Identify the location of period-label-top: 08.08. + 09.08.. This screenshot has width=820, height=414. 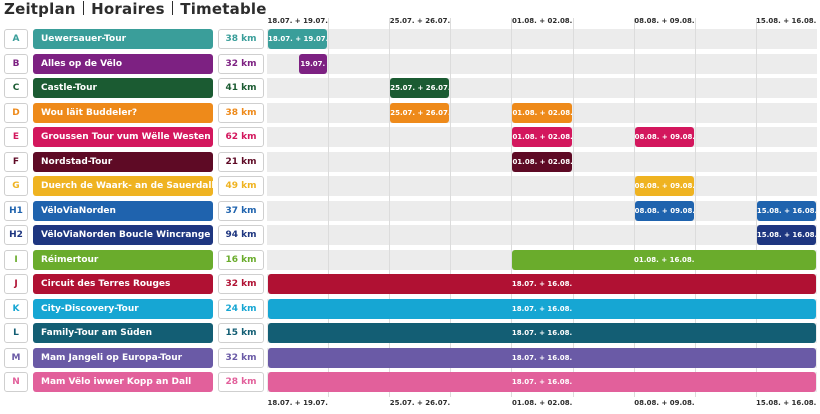
(664, 21).